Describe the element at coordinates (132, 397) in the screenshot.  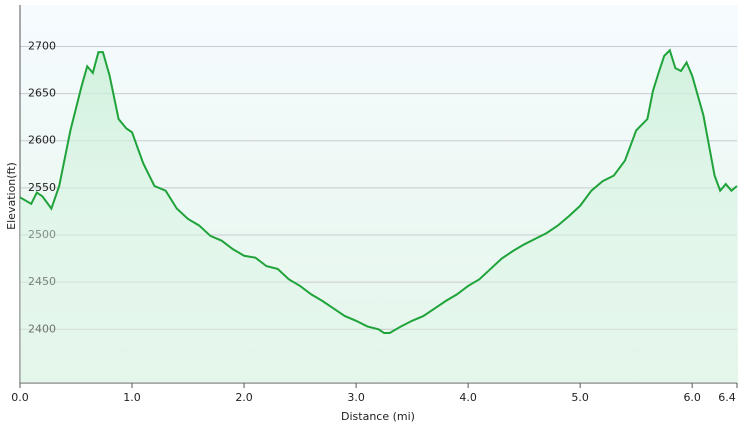
I see `x-tick-label: 1.0` at that location.